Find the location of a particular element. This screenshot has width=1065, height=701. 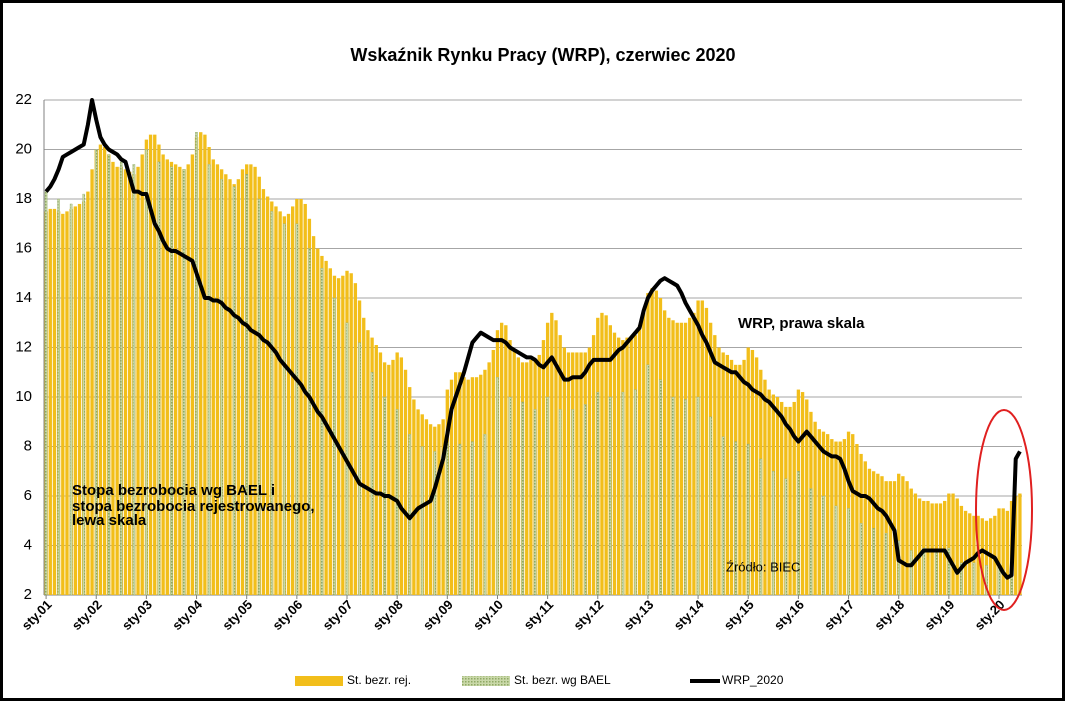

y-tick-label: 6 is located at coordinates (28, 495).